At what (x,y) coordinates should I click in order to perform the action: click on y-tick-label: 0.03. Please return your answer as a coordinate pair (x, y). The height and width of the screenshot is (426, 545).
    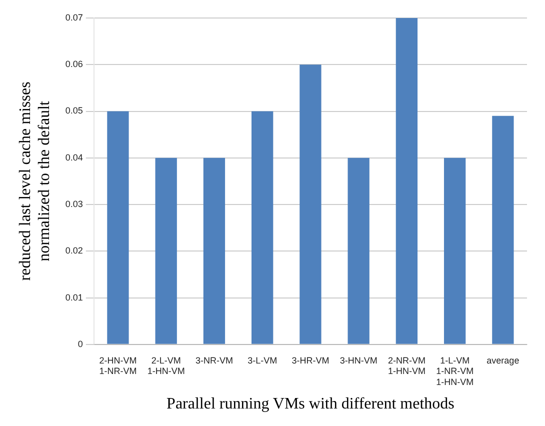
    Looking at the image, I should click on (74, 204).